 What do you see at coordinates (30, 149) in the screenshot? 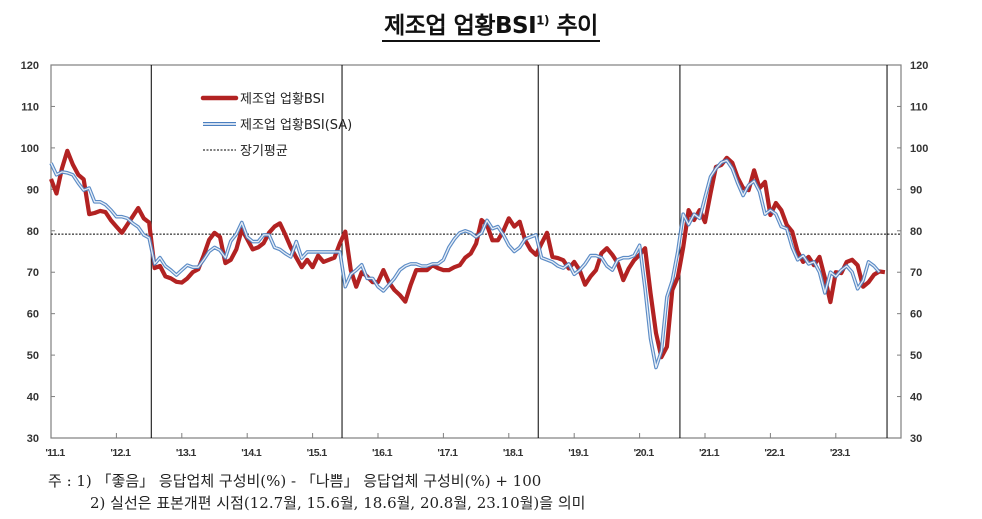
I see `y-tick-label: 100` at bounding box center [30, 149].